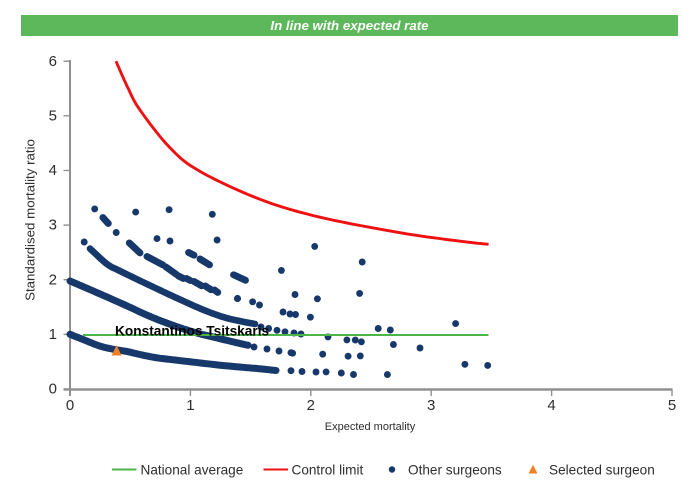 The image size is (700, 500). What do you see at coordinates (370, 427) in the screenshot?
I see `svg-text: Expected mortality` at bounding box center [370, 427].